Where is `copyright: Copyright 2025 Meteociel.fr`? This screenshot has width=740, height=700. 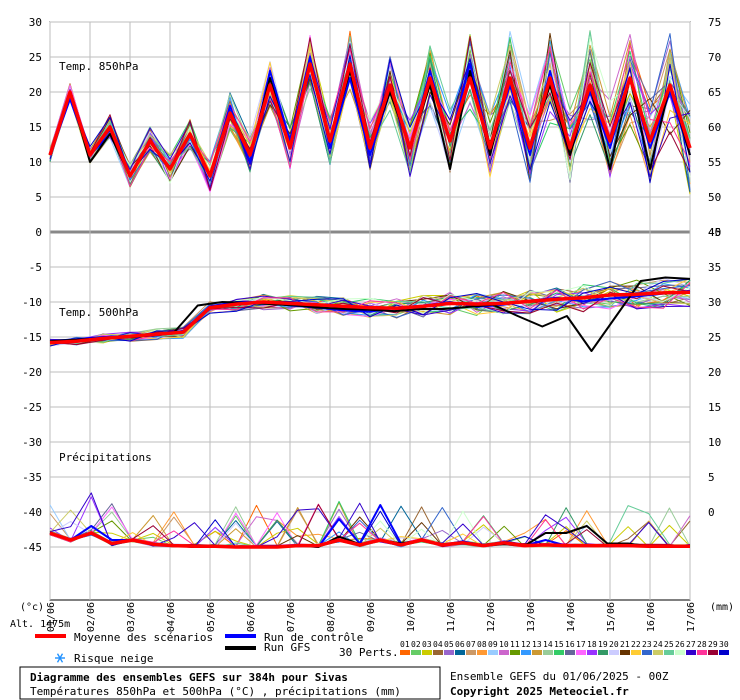 copyright: Copyright 2025 Meteociel.fr is located at coordinates (539, 691).